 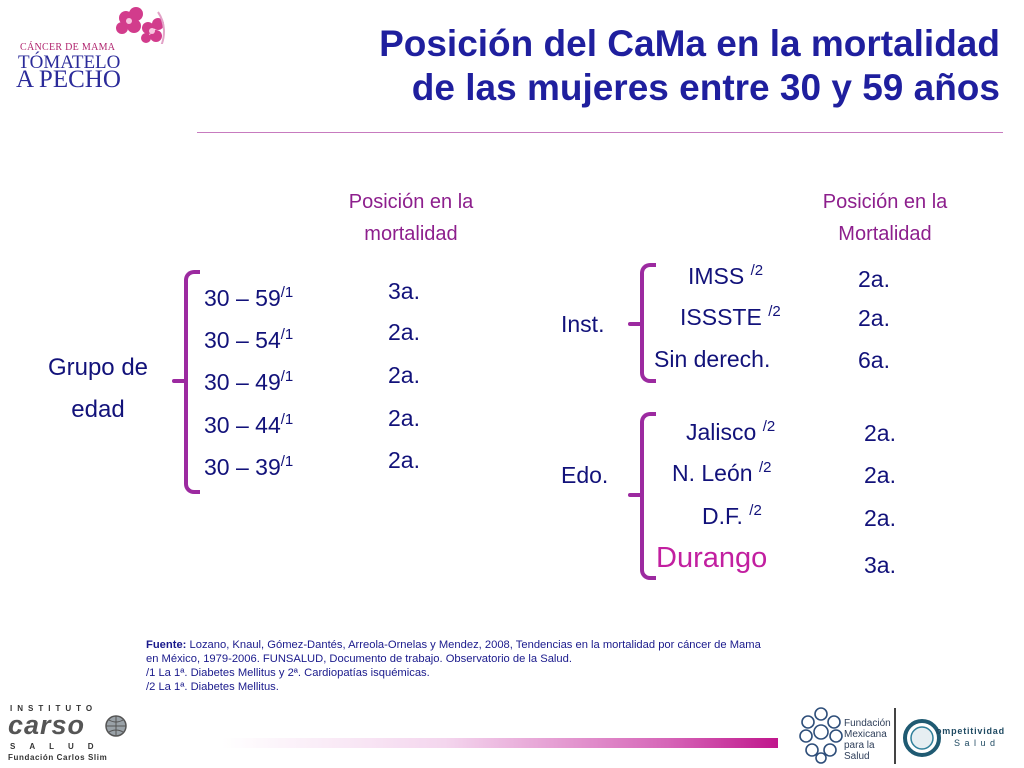 I want to click on institution-label: Inst., so click(x=583, y=324).